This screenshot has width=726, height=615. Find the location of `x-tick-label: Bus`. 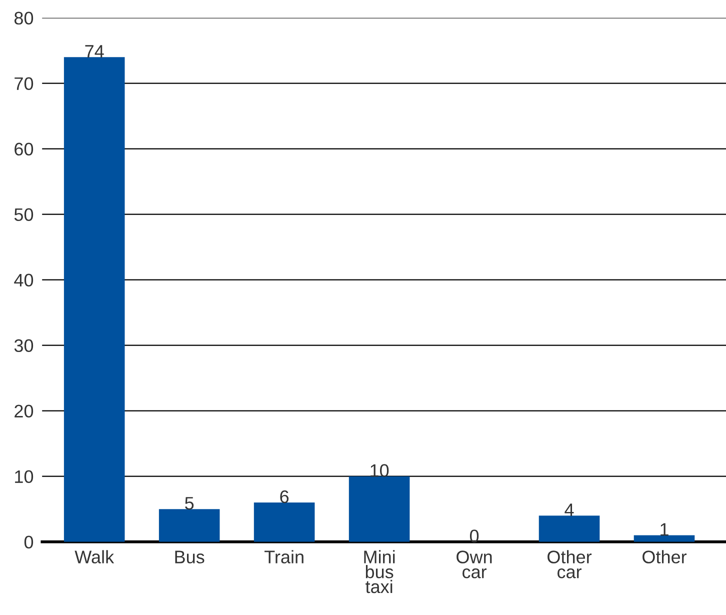

x-tick-label: Bus is located at coordinates (189, 557).